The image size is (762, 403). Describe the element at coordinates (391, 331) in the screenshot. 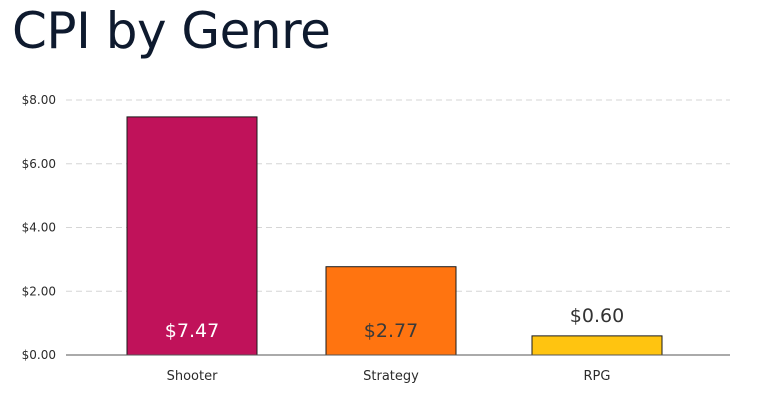

I see `data-label: $2.77` at that location.